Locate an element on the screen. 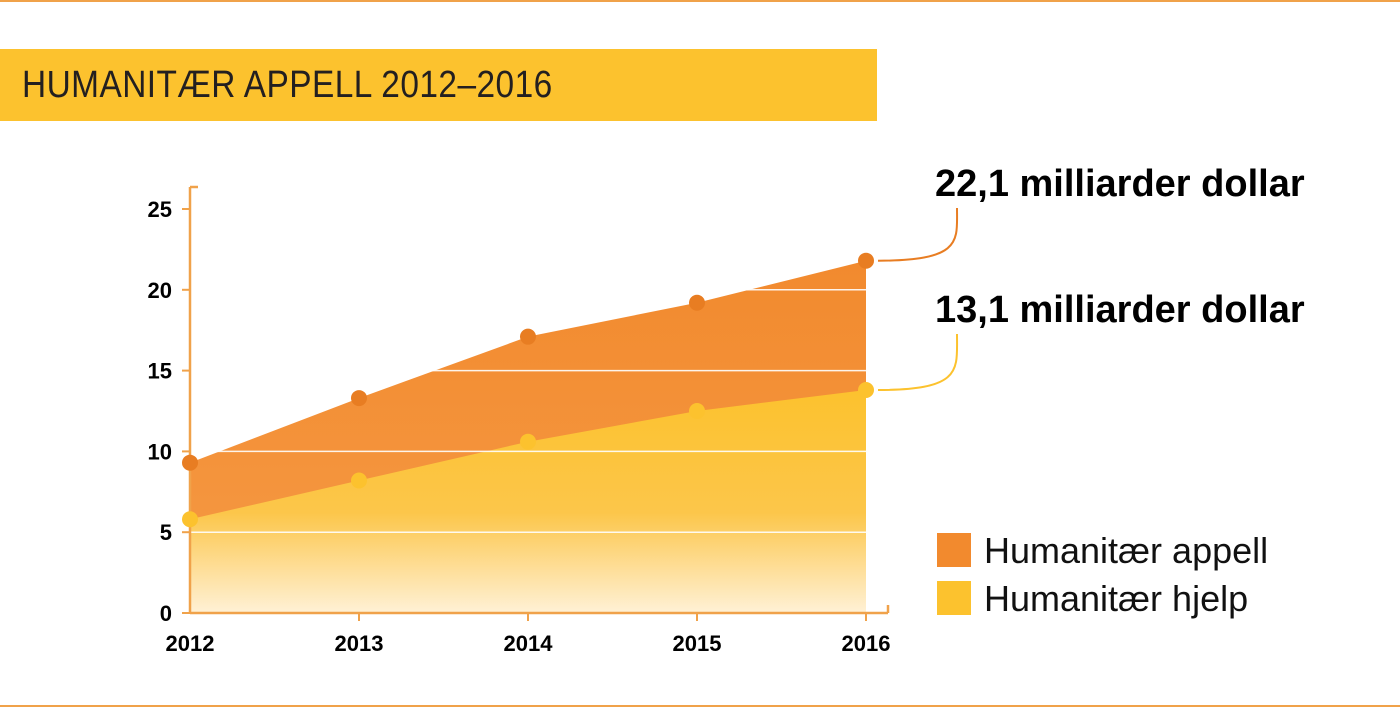 The height and width of the screenshot is (708, 1400). y-tick-label: 15 is located at coordinates (160, 371).